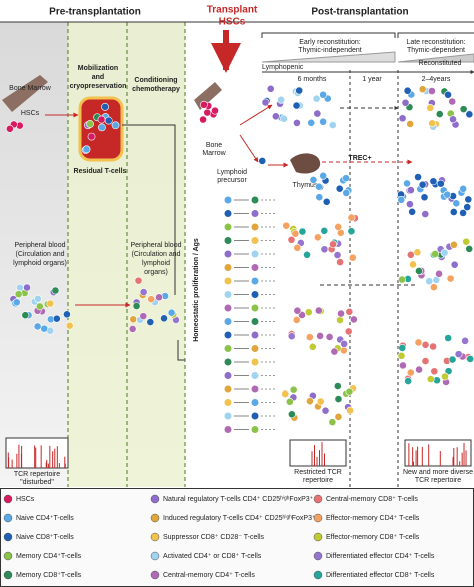 This screenshot has height=587, width=474. I want to click on label: precursor, so click(232, 180).